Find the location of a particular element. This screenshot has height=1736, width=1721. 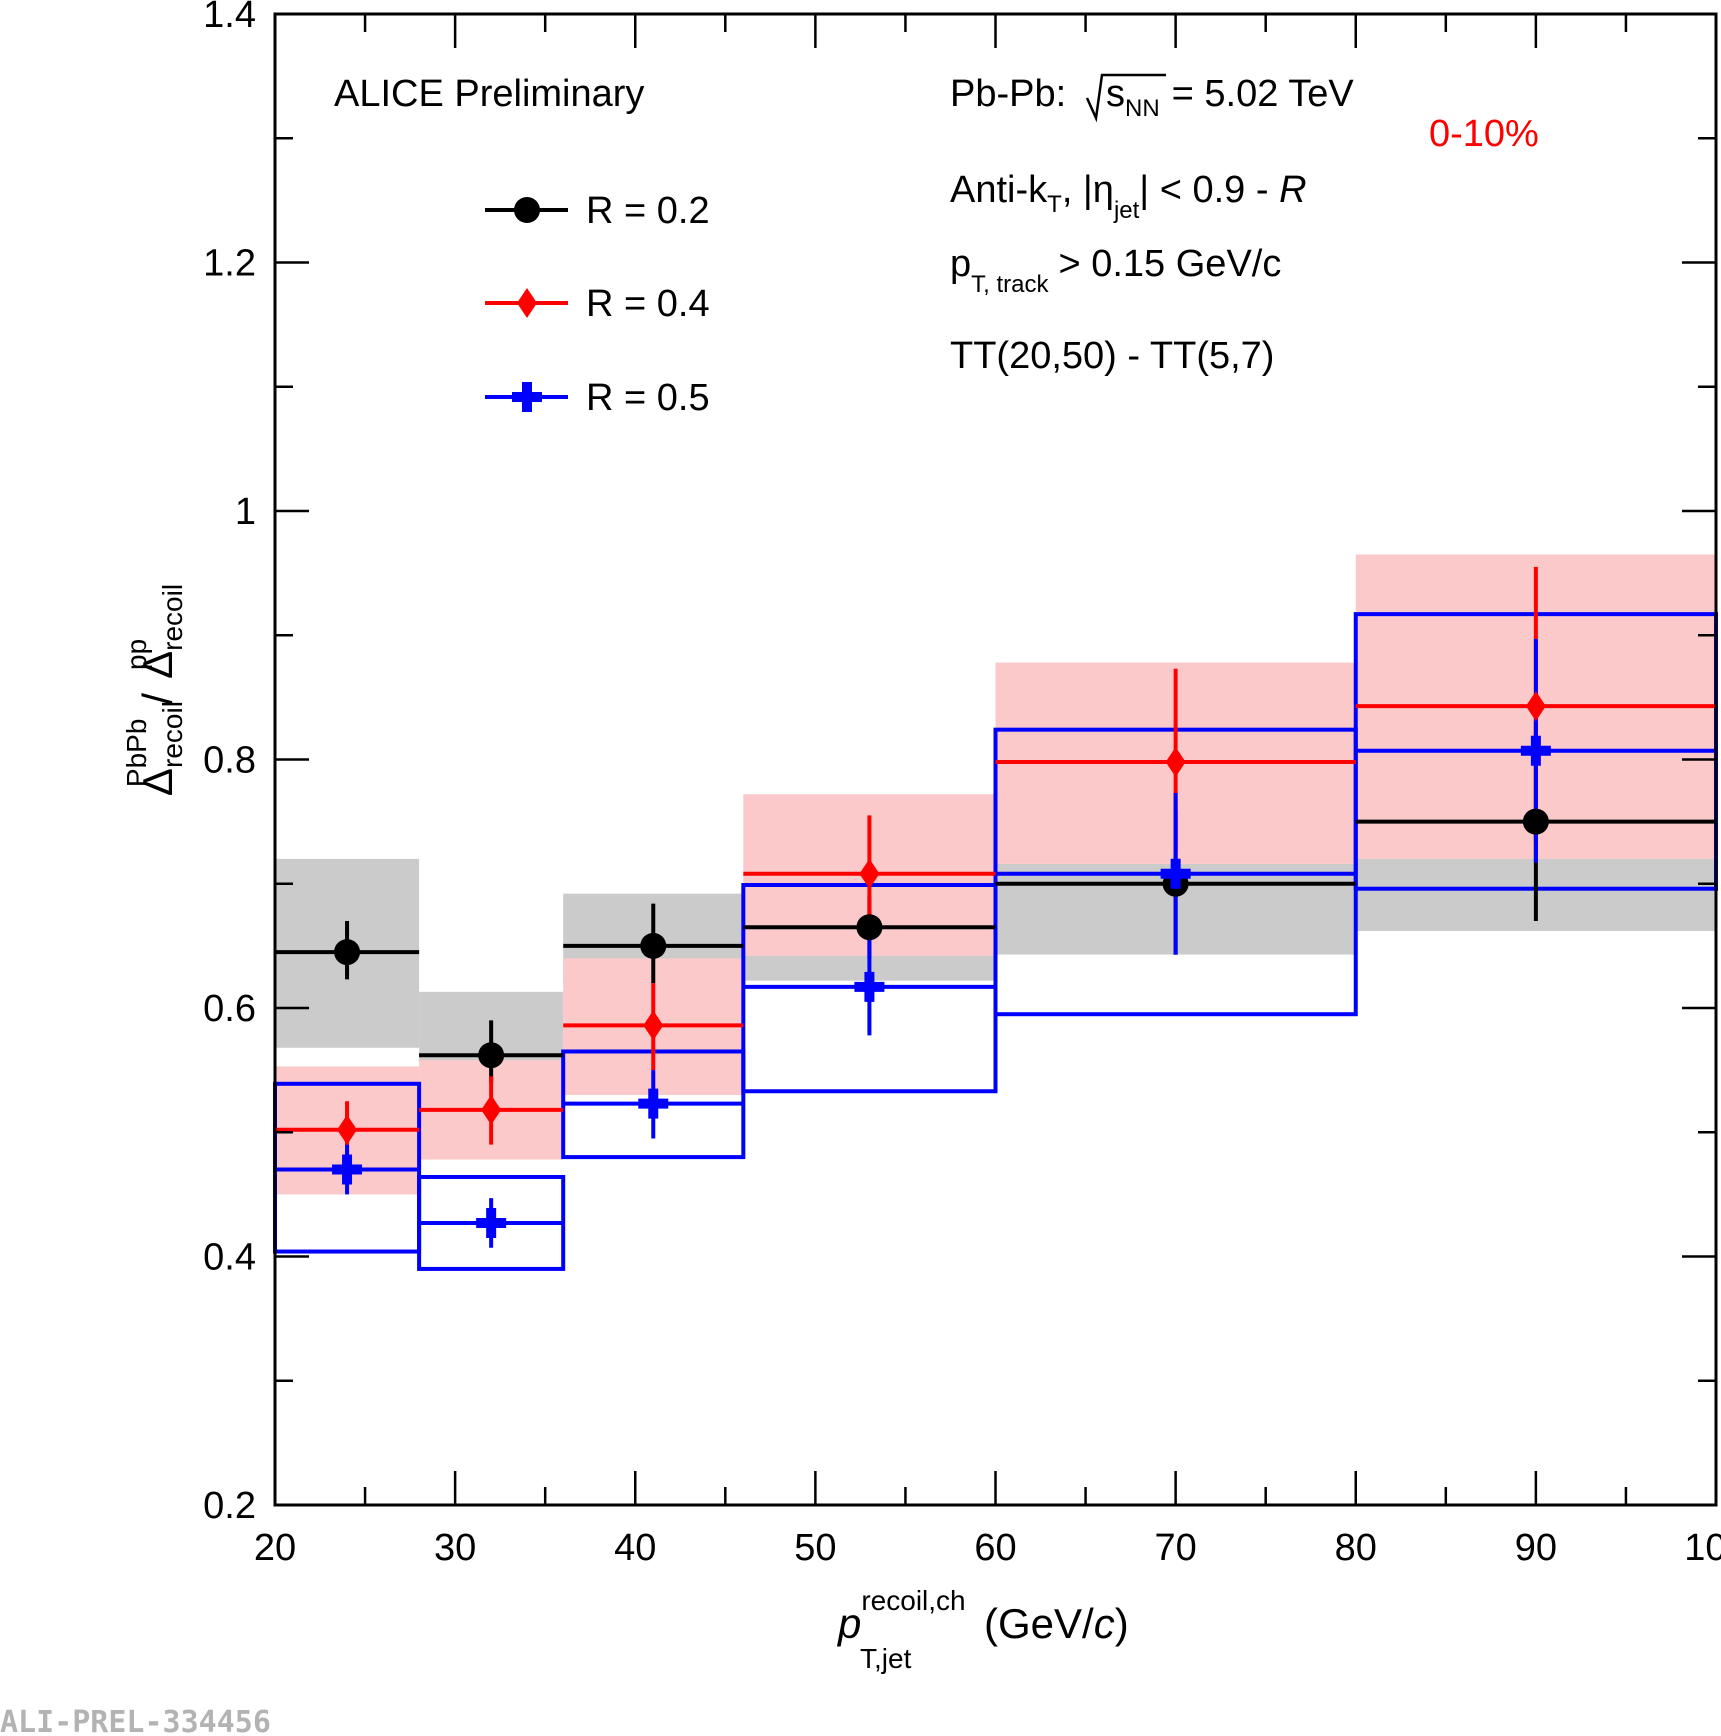

x-label-unit-open: (GeV/ is located at coordinates (1039, 1623).